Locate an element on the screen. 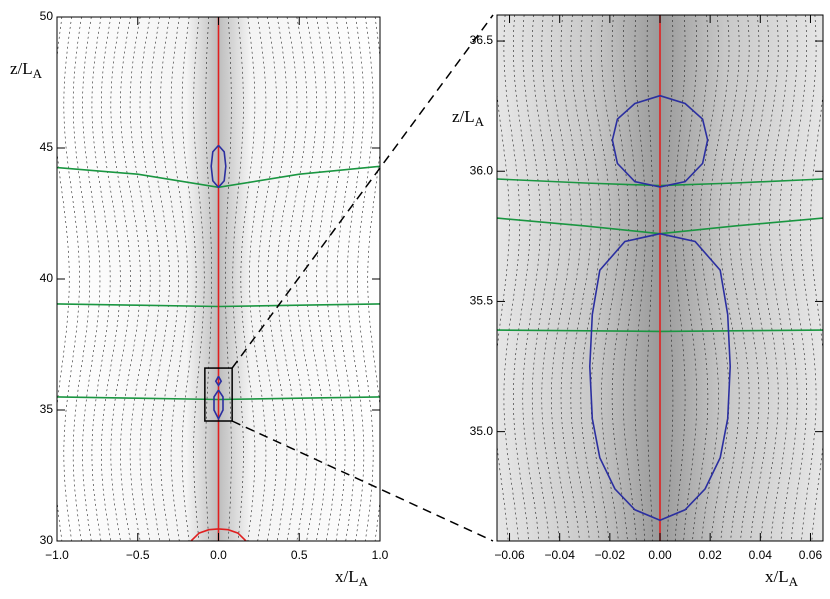 This screenshot has width=830, height=599. y-tick-label: 30 is located at coordinates (47, 540).